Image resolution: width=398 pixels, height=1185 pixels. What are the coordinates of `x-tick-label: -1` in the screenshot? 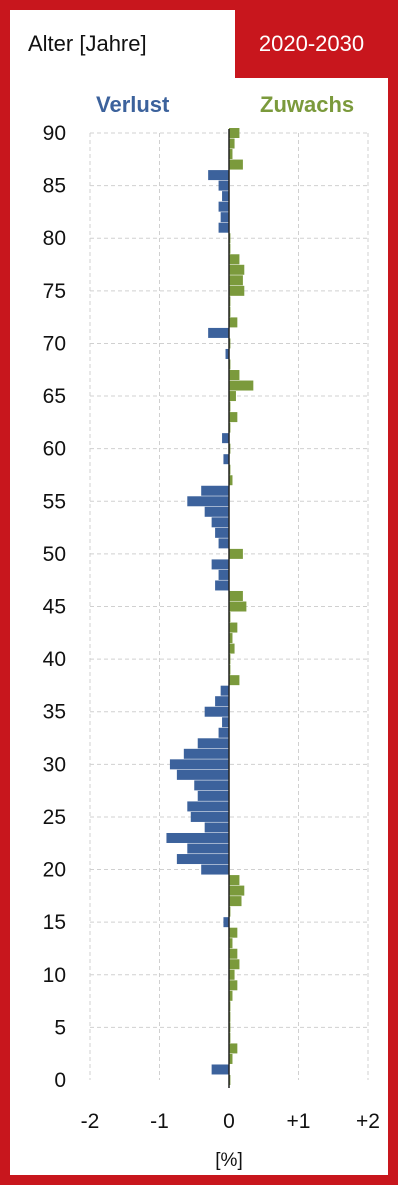 It's located at (159, 1121).